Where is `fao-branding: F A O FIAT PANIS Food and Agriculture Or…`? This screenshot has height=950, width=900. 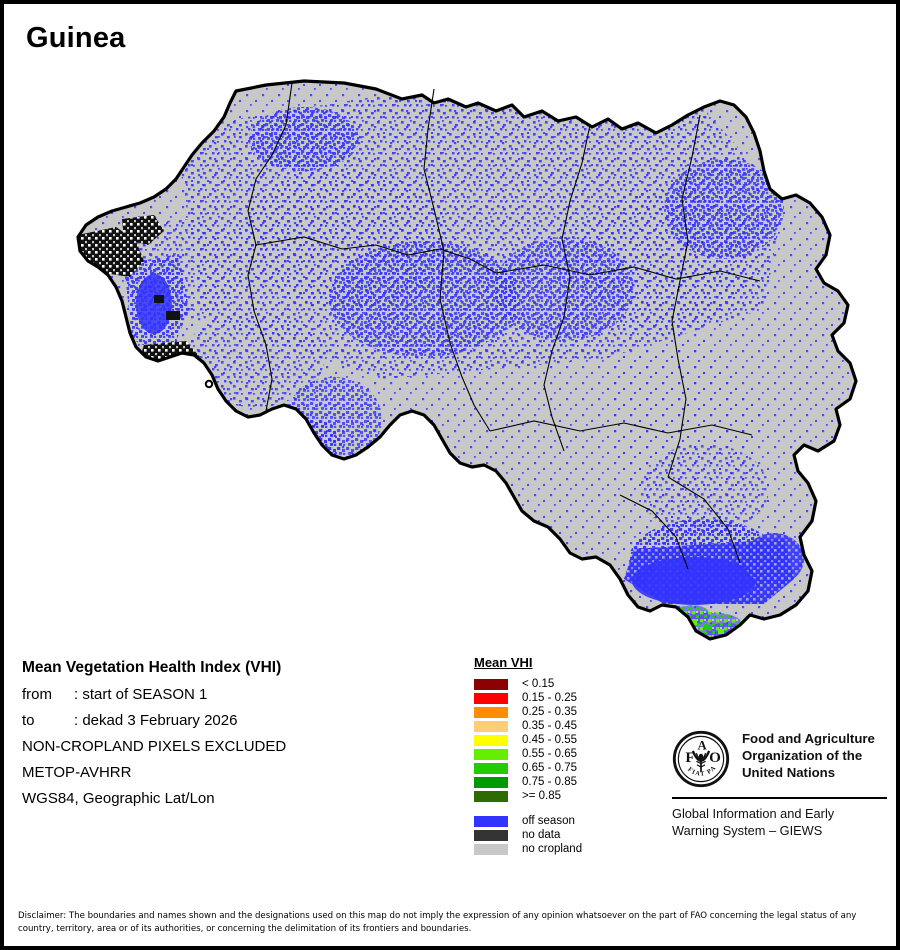 fao-branding: F A O FIAT PANIS Food and Agriculture Or… is located at coordinates (779, 785).